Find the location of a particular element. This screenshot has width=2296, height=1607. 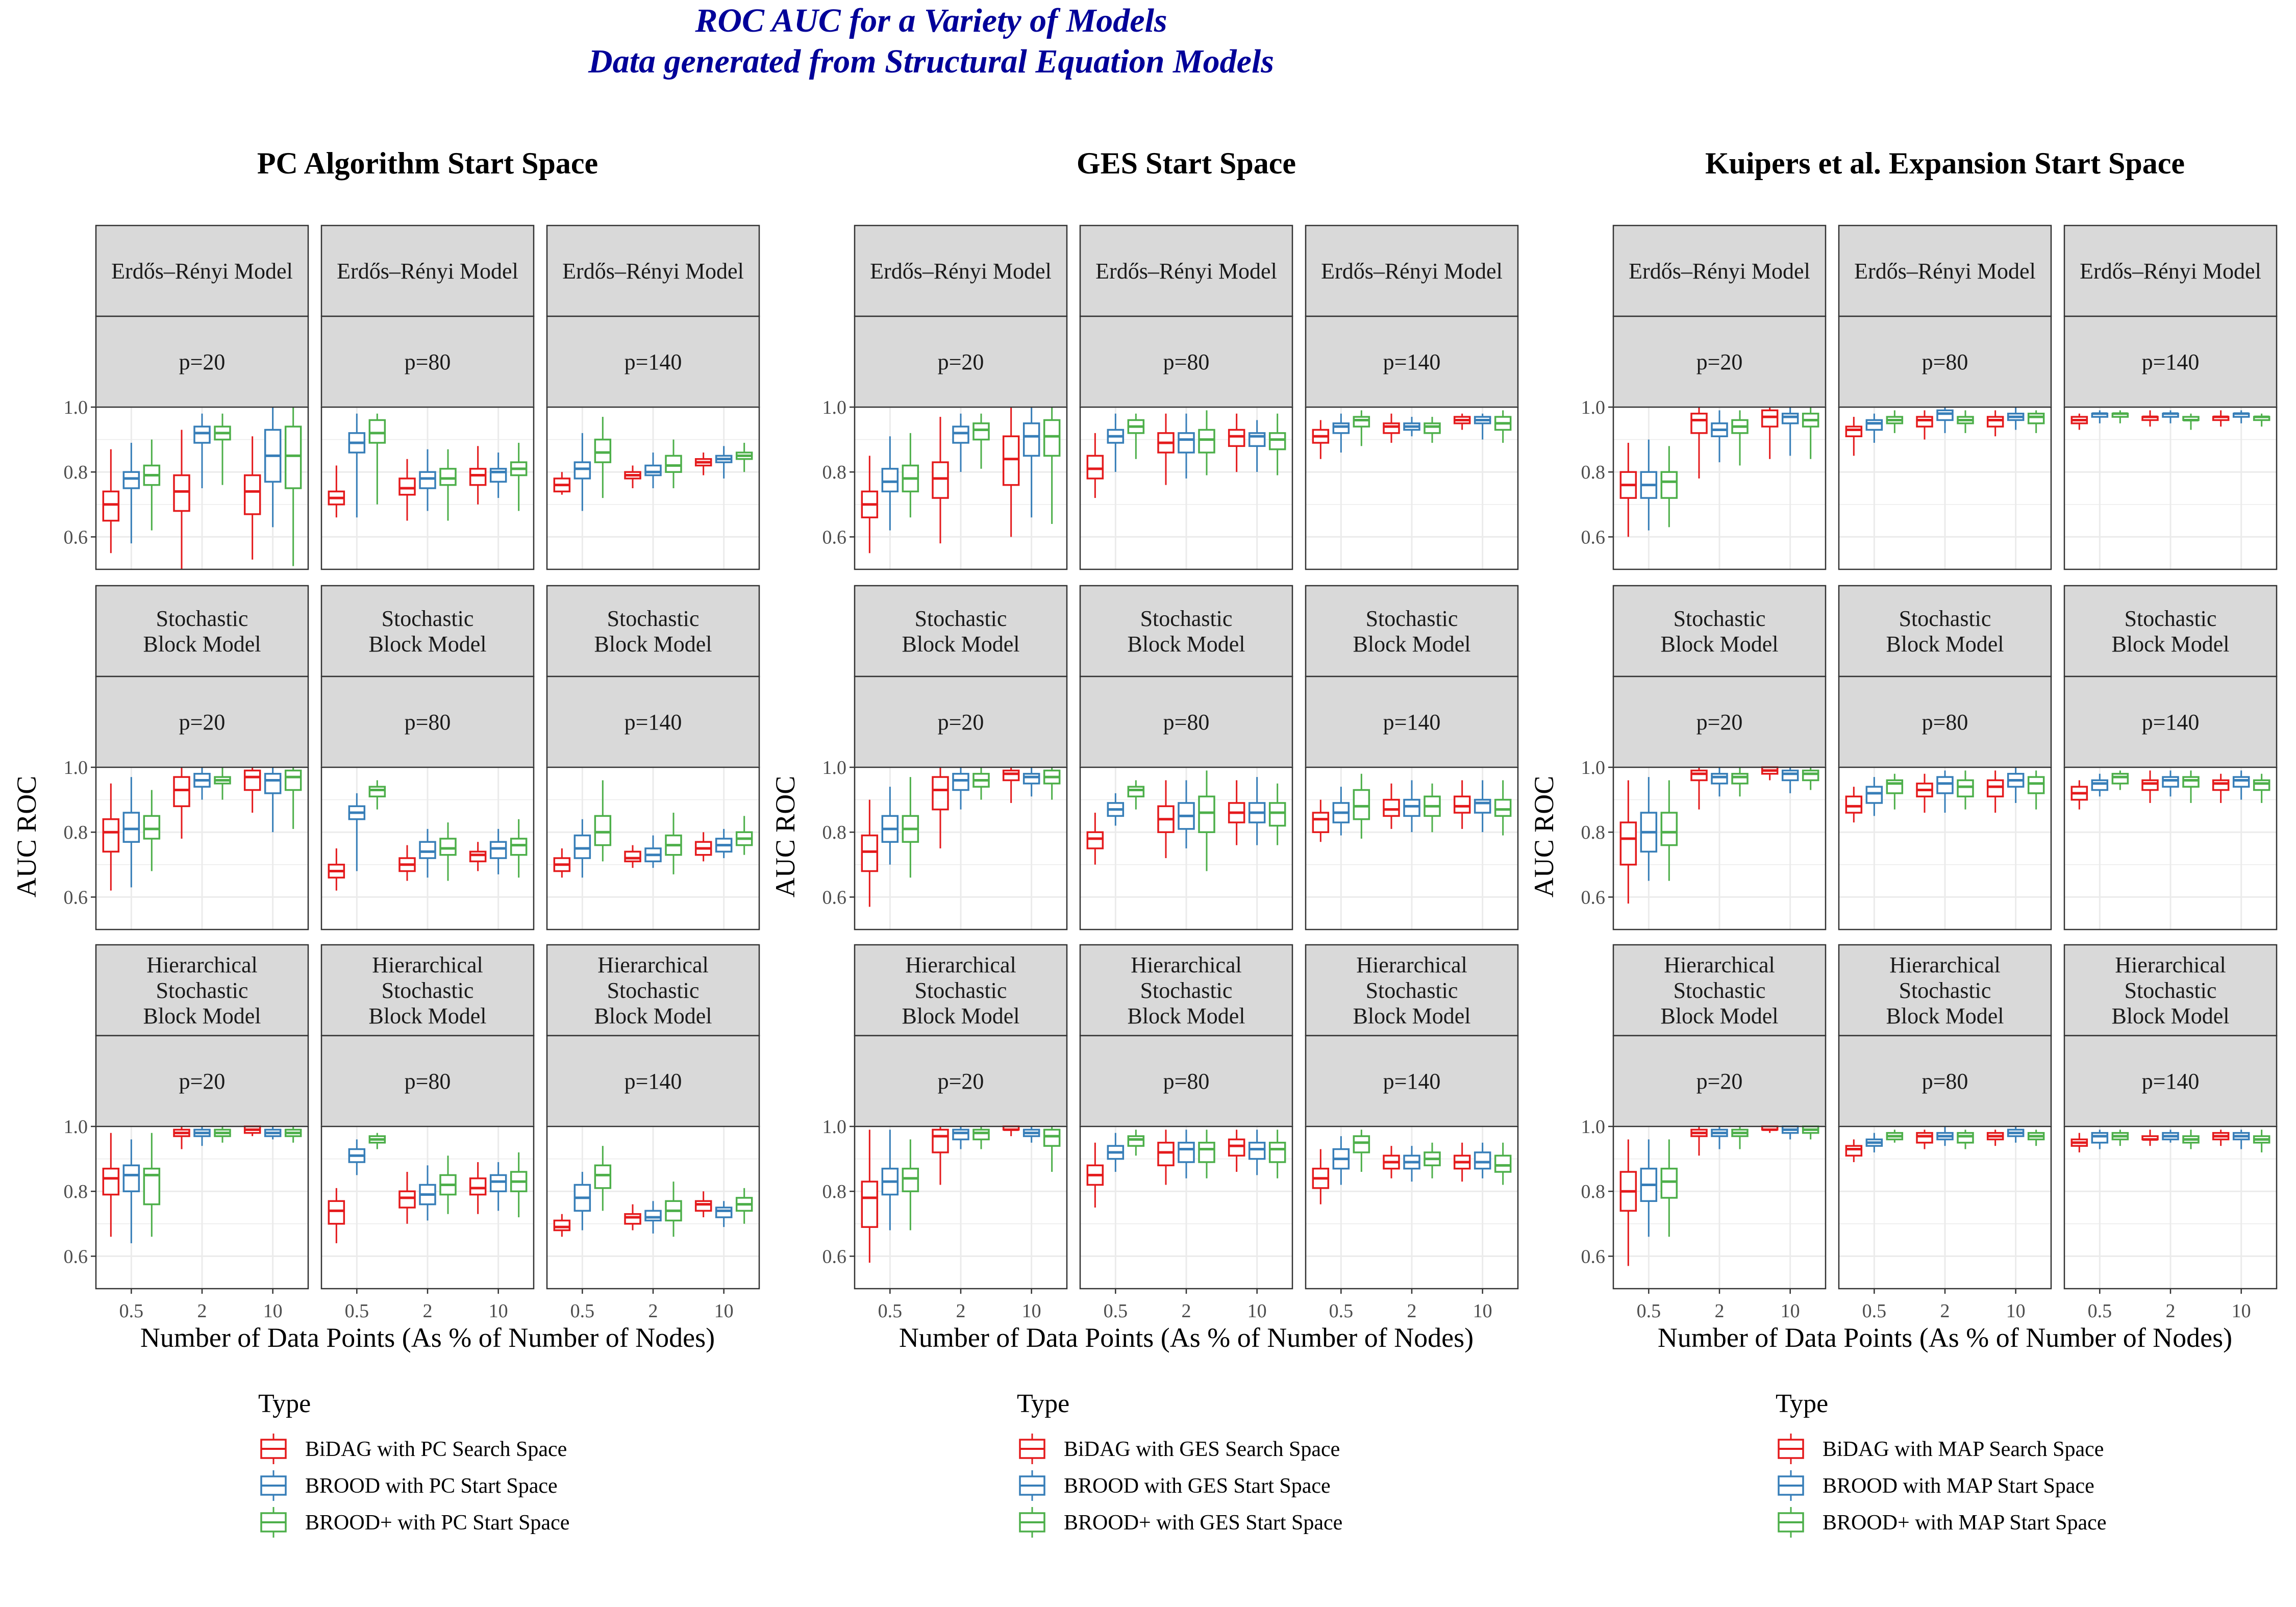

panel-r1-c3: Erdős–Rényi Model p=140 is located at coordinates (2170, 397).